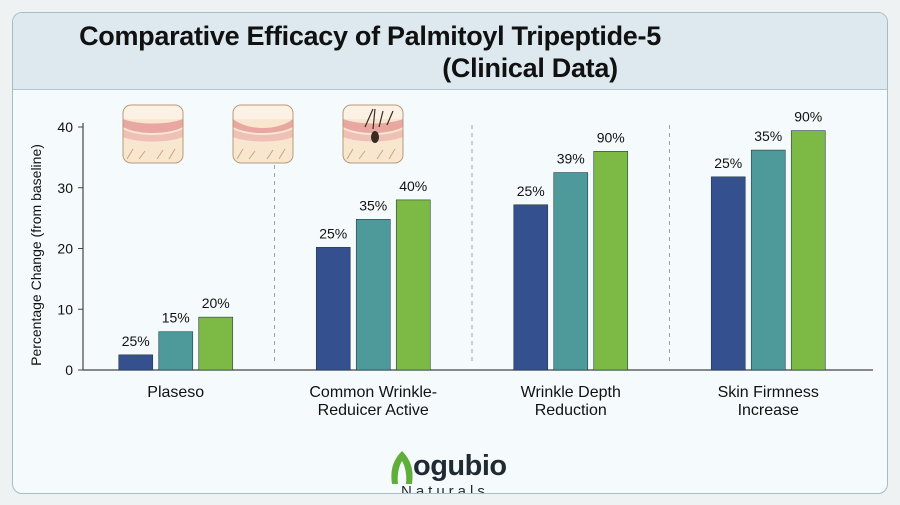 This screenshot has height=505, width=900. I want to click on y-axis-label: Percentage Change (from baseline), so click(36, 255).